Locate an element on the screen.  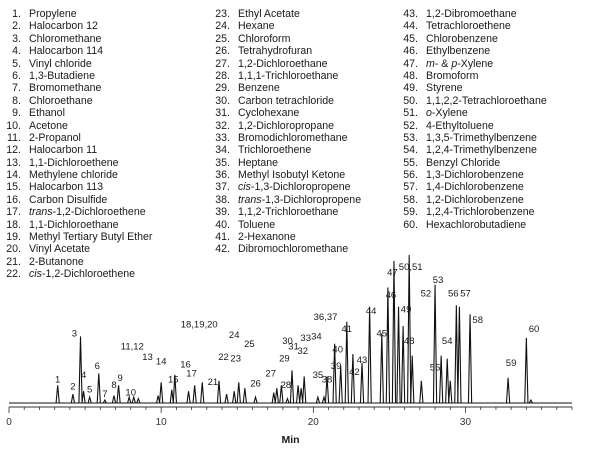
legend-number: 47. is located at coordinates (410, 63).